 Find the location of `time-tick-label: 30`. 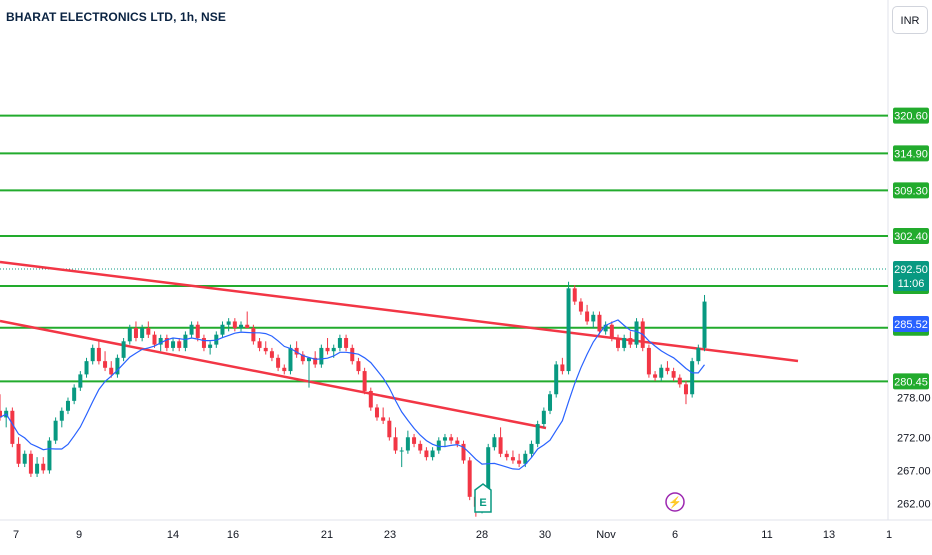

time-tick-label: 30 is located at coordinates (545, 535).